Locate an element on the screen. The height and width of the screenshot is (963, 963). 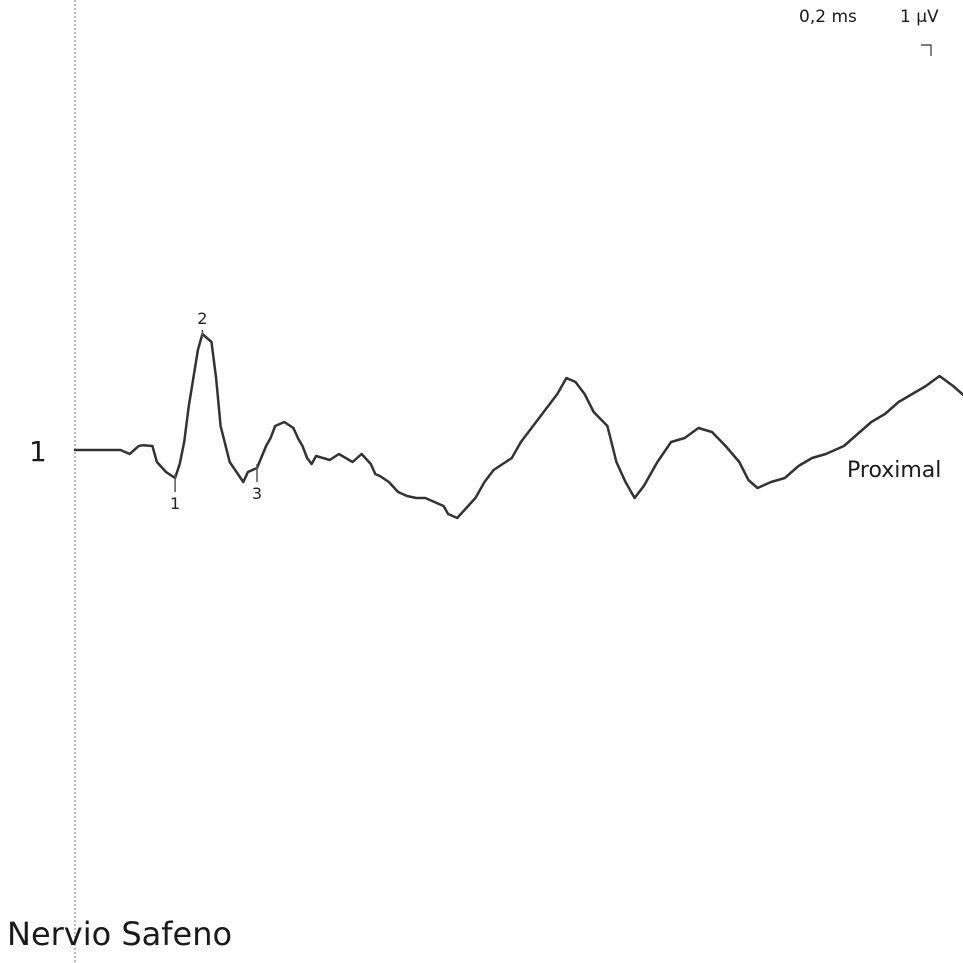
amplitude-scale-label: 1 µV is located at coordinates (919, 17).